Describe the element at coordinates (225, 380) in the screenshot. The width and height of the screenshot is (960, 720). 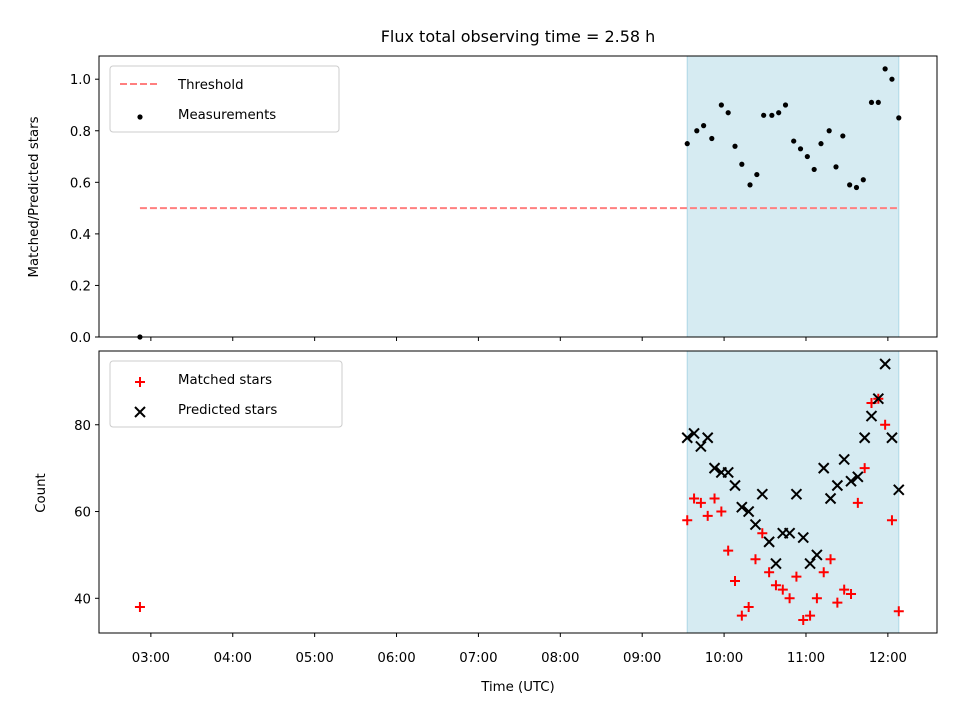
I see `bottom-legend-matched-stars-label: Matched stars` at that location.